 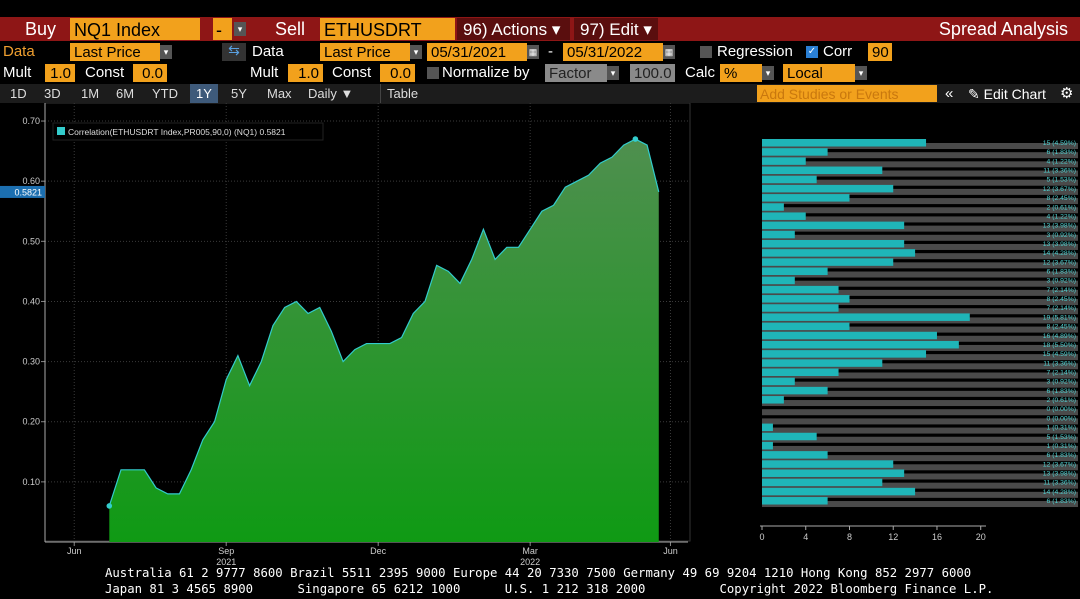 I want to click on edit-chart-button: ✎ Edit Chart, so click(x=1007, y=94).